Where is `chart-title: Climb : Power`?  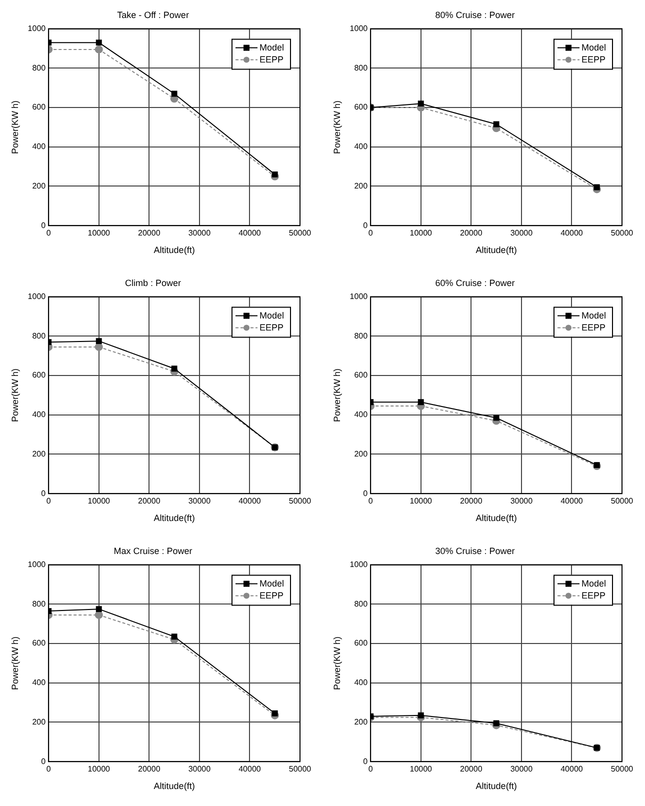 chart-title: Climb : Power is located at coordinates (153, 283).